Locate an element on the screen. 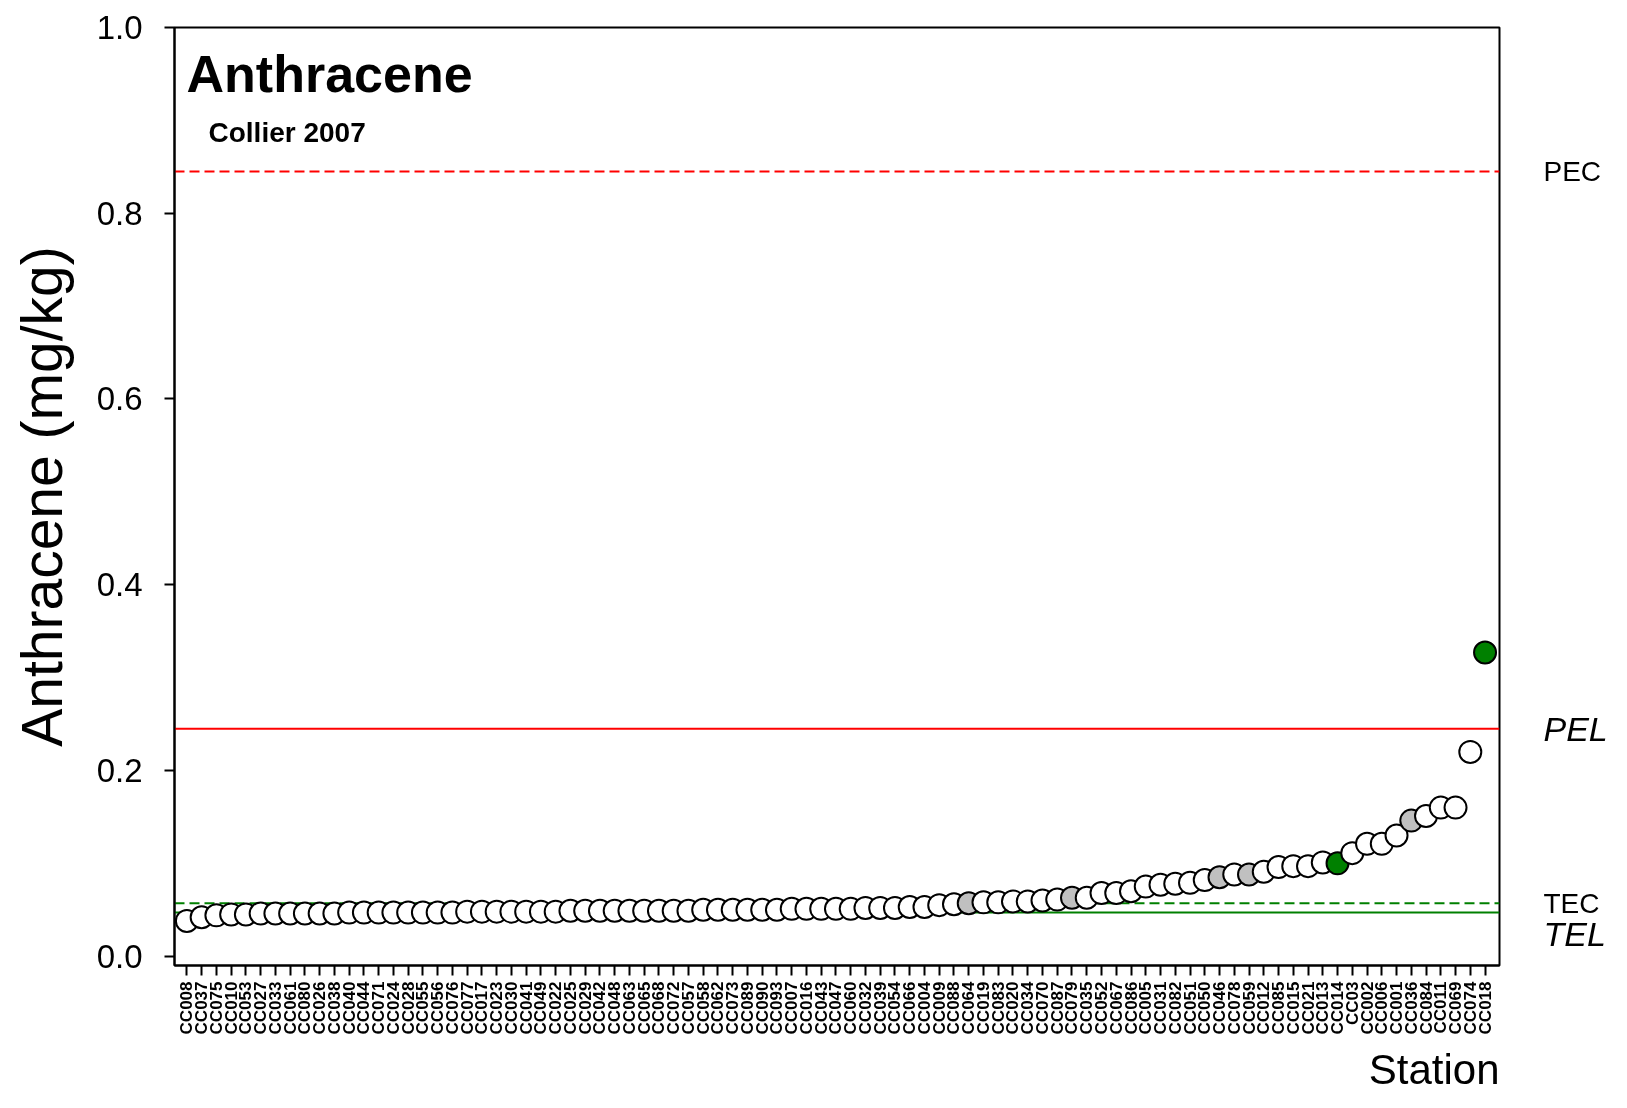  x-tick-label: CC038 is located at coordinates (334, 1008).